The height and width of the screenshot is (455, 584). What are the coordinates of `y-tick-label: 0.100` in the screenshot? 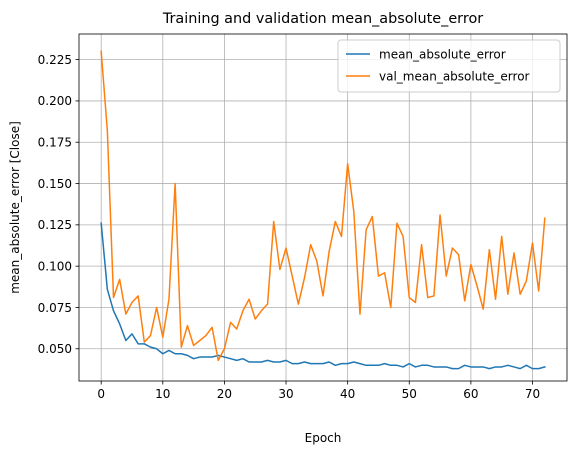 It's located at (55, 266).